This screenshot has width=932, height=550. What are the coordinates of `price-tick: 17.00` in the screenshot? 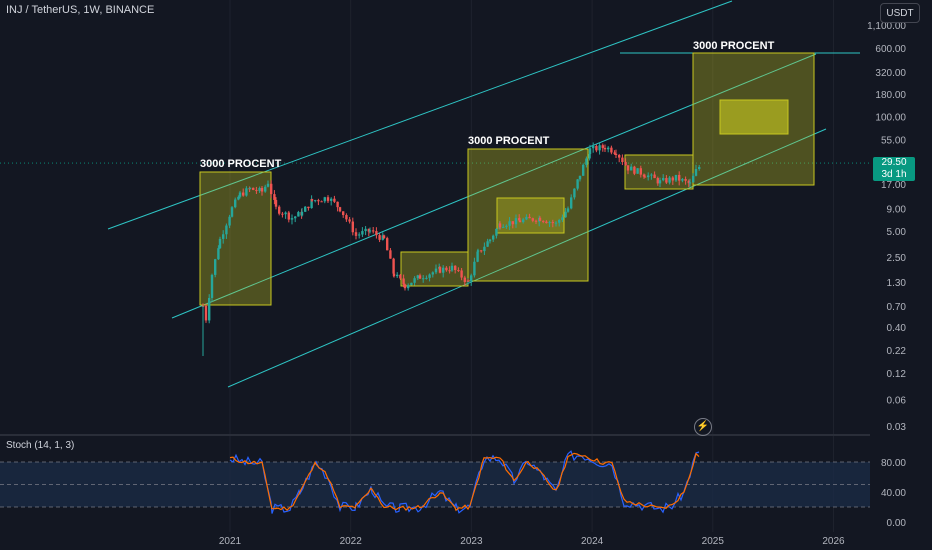 It's located at (893, 185).